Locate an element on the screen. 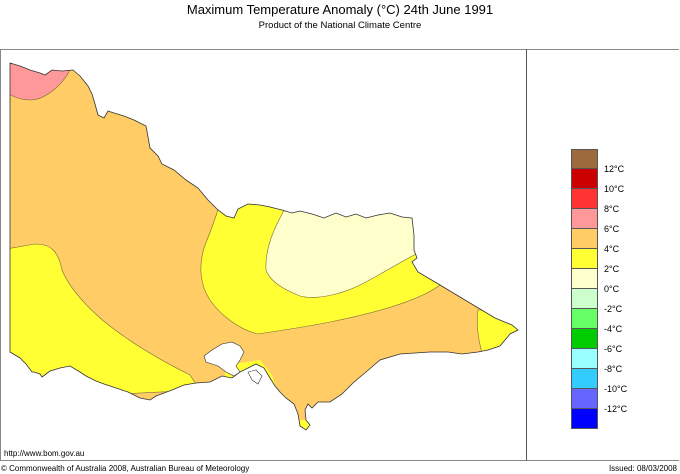 This screenshot has width=680, height=474. legend-swatch-minus6-minus4 is located at coordinates (584, 339).